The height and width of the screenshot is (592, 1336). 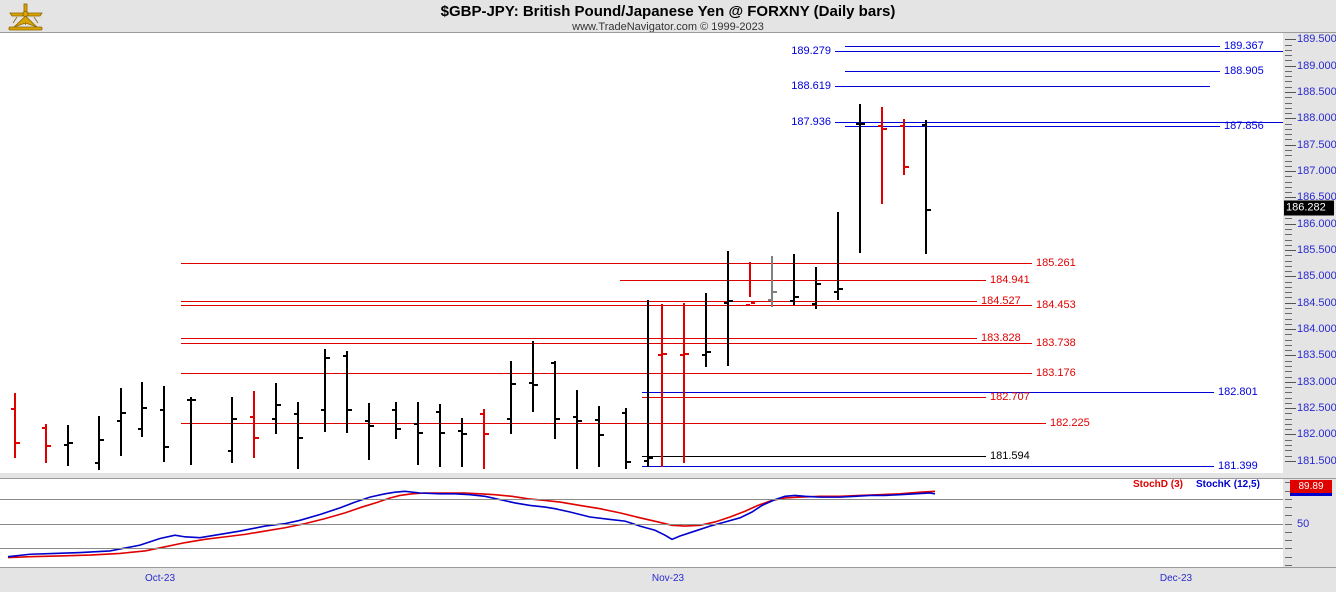 What do you see at coordinates (1158, 484) in the screenshot?
I see `legend-stoch-d: StochD (3)` at bounding box center [1158, 484].